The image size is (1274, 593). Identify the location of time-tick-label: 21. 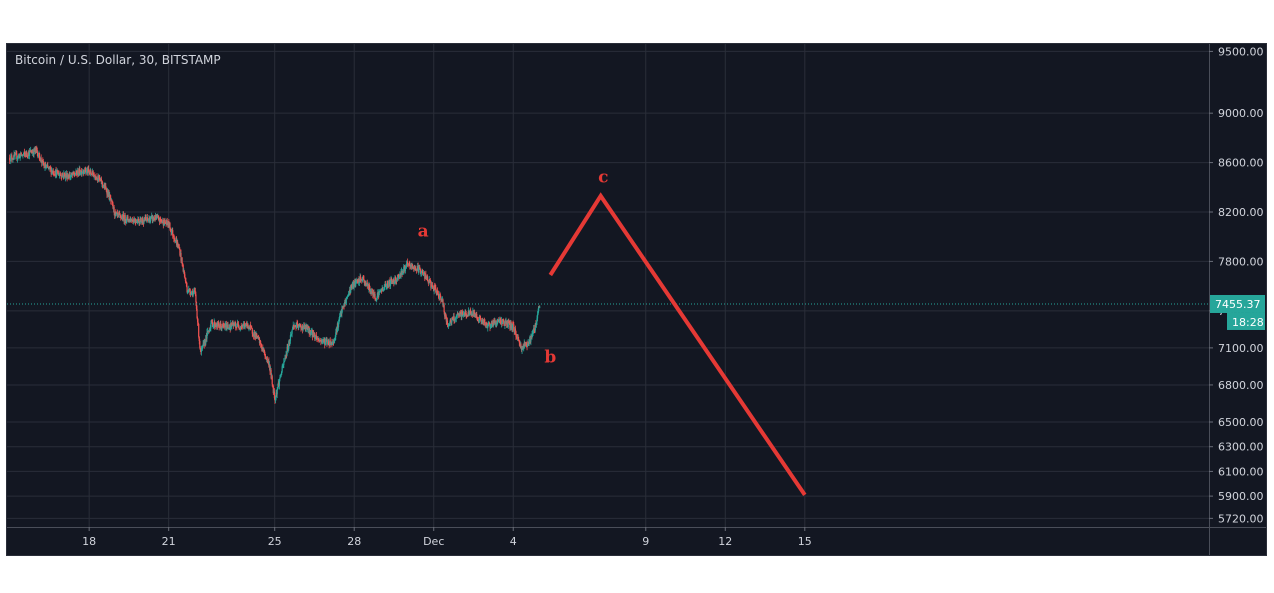
(169, 541).